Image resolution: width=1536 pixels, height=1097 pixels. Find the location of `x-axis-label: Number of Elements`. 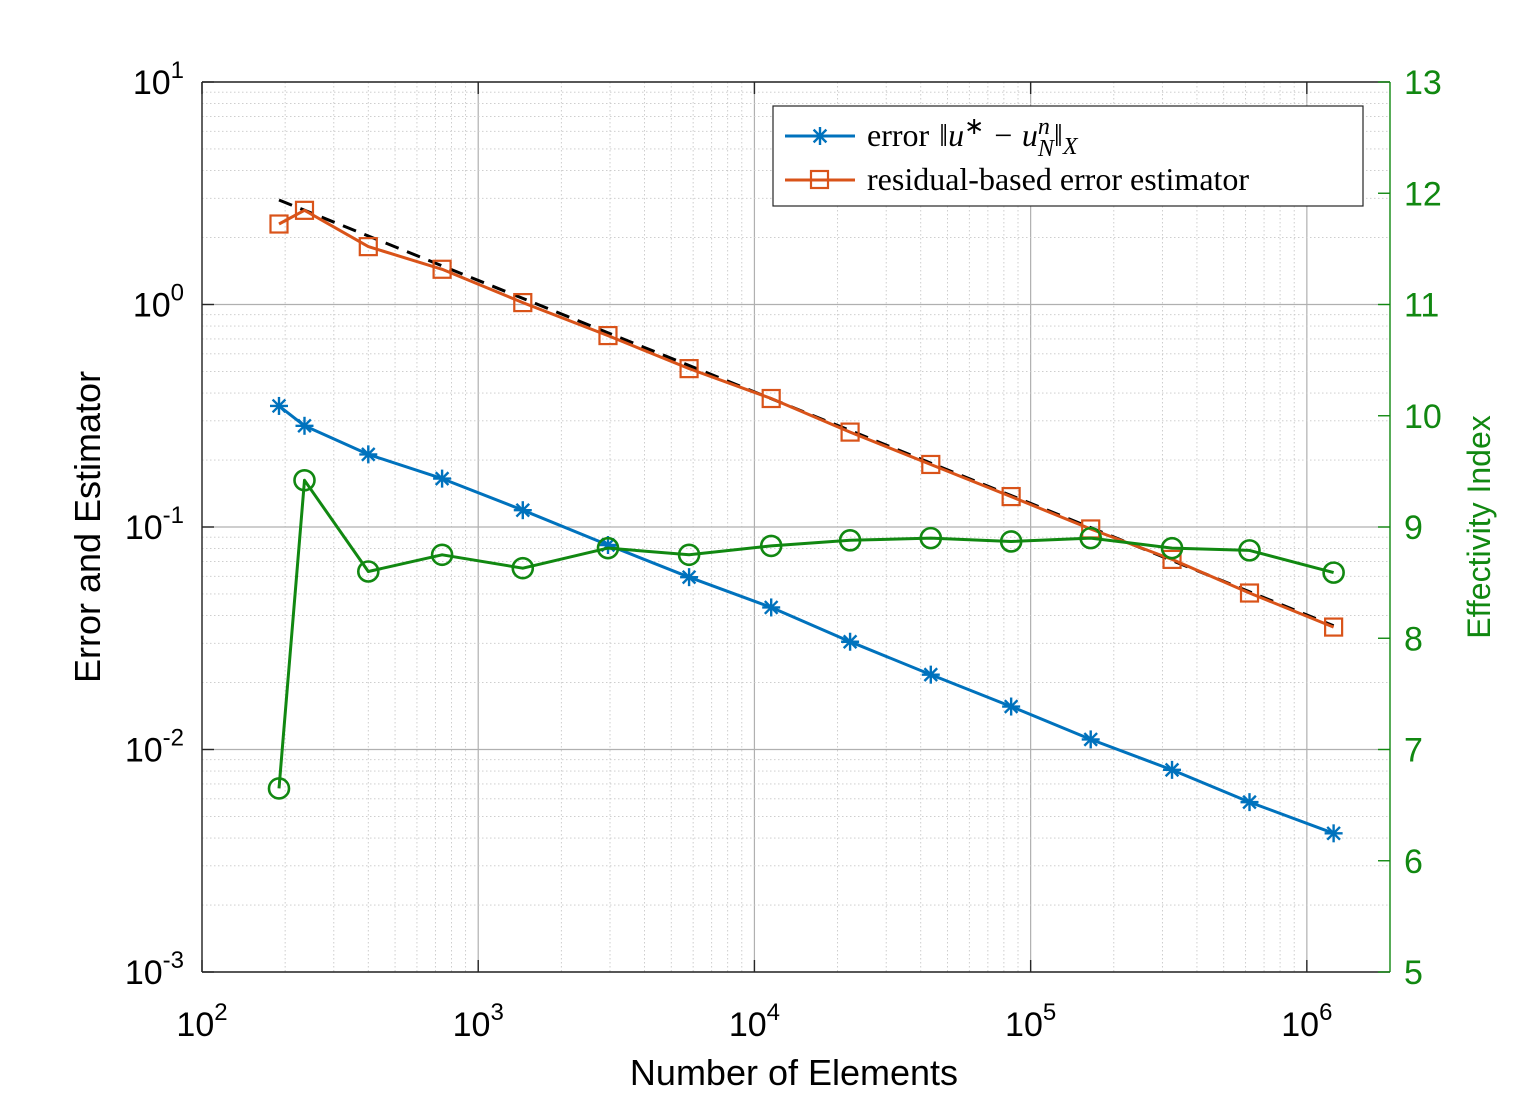

x-axis-label: Number of Elements is located at coordinates (794, 1072).